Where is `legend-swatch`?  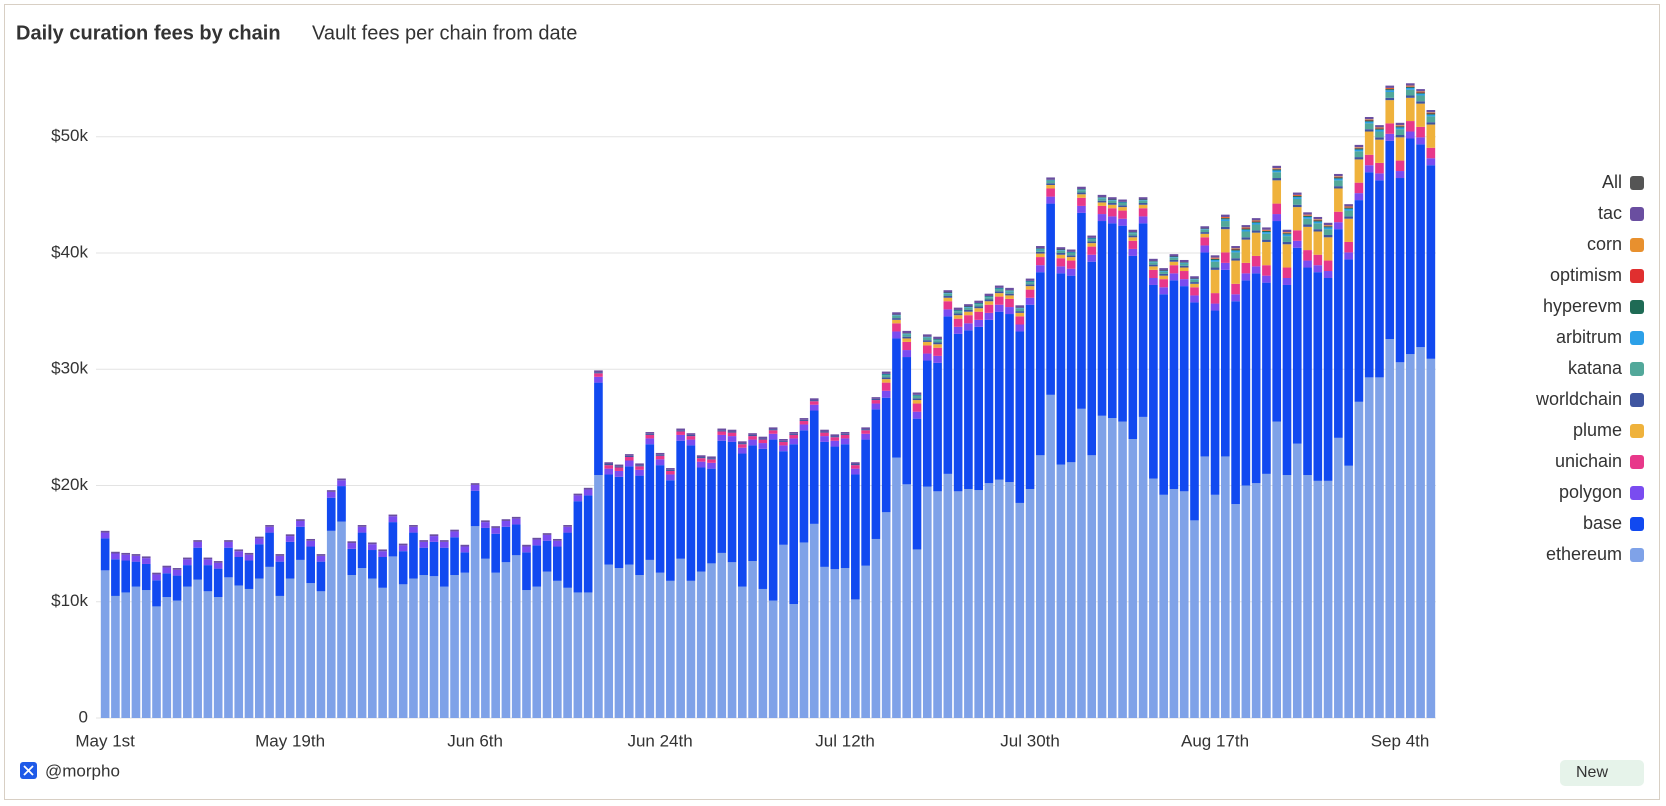 legend-swatch is located at coordinates (1637, 493).